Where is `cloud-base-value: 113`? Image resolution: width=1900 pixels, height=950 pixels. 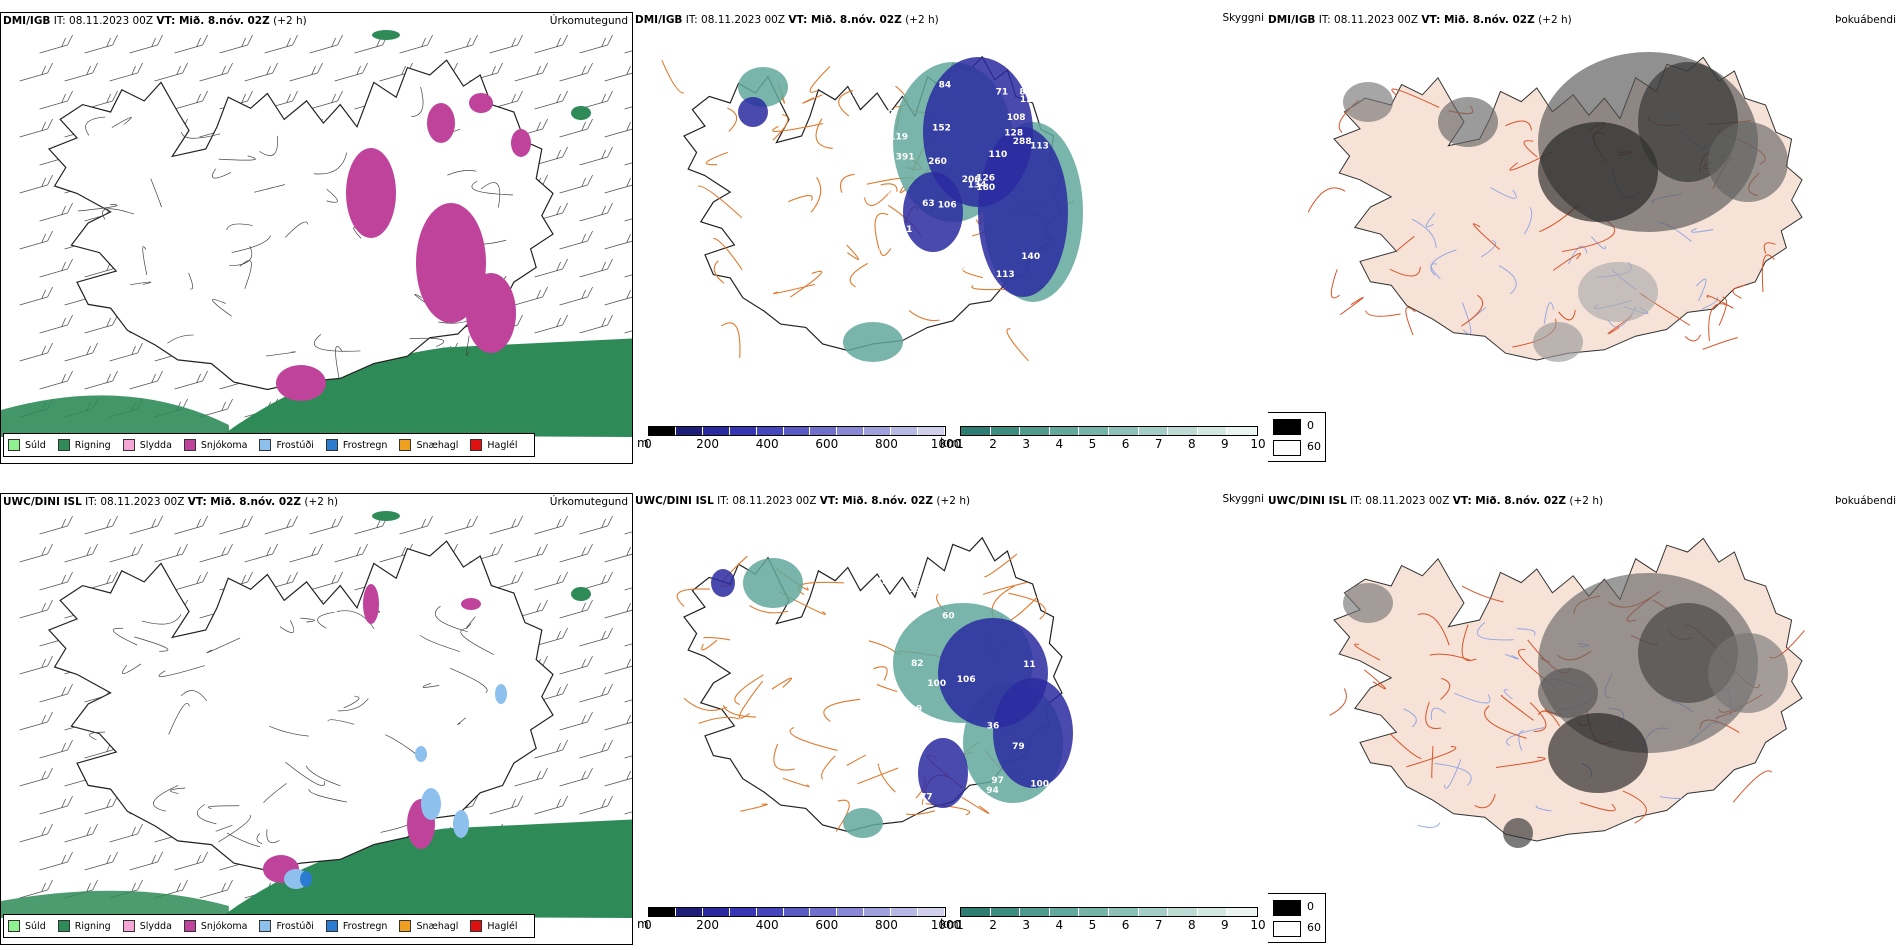
cloud-base-value: 113 is located at coordinates (1039, 146).